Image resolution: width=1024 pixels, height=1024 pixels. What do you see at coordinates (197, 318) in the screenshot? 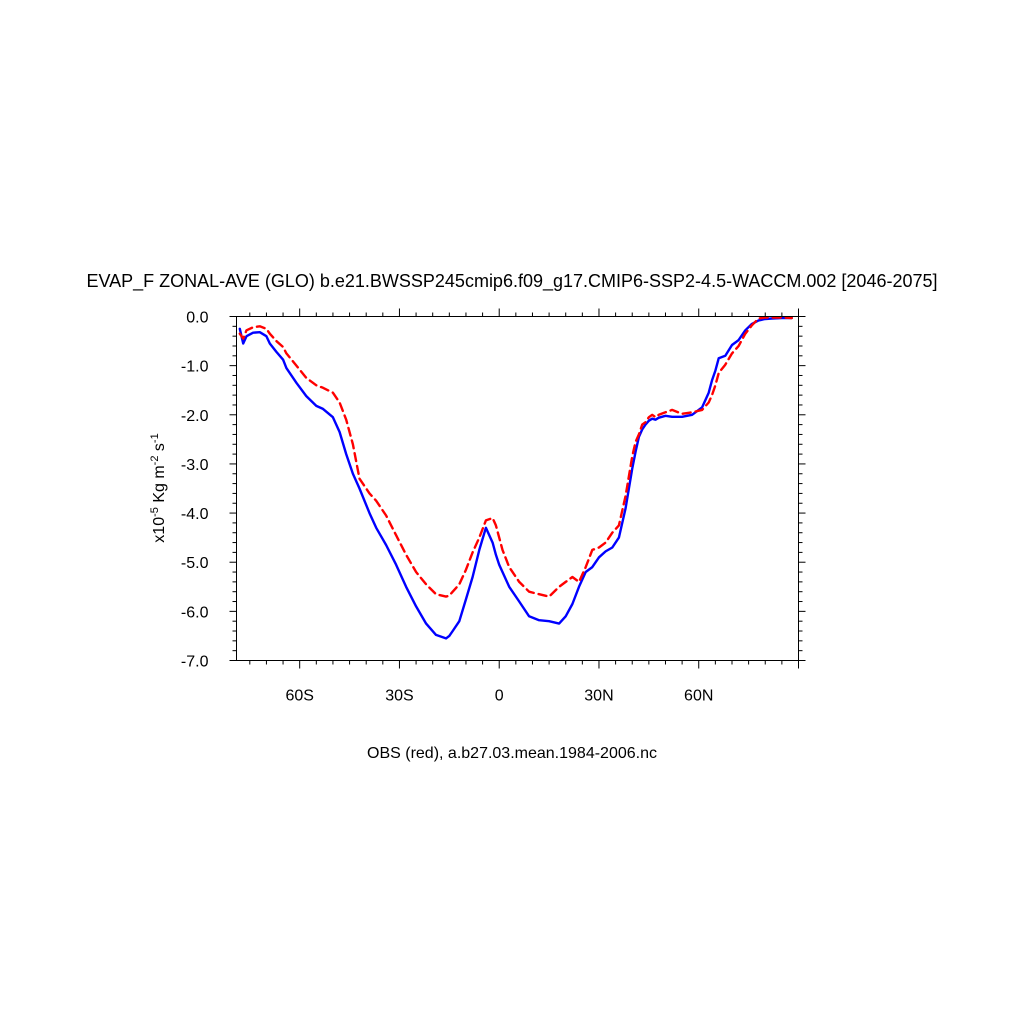
I see `y-tick-label: 0.0` at bounding box center [197, 318].